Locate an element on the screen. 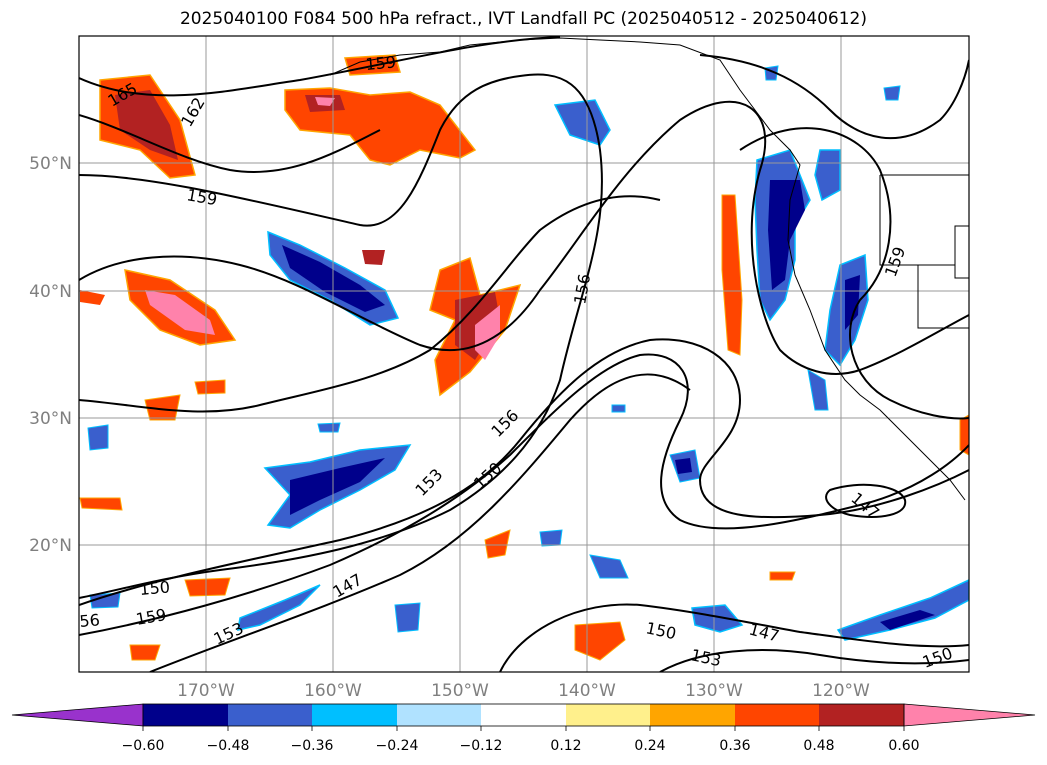 Image resolution: width=1047 pixels, height=765 pixels. colorbar-extend-left is located at coordinates (77, 715).